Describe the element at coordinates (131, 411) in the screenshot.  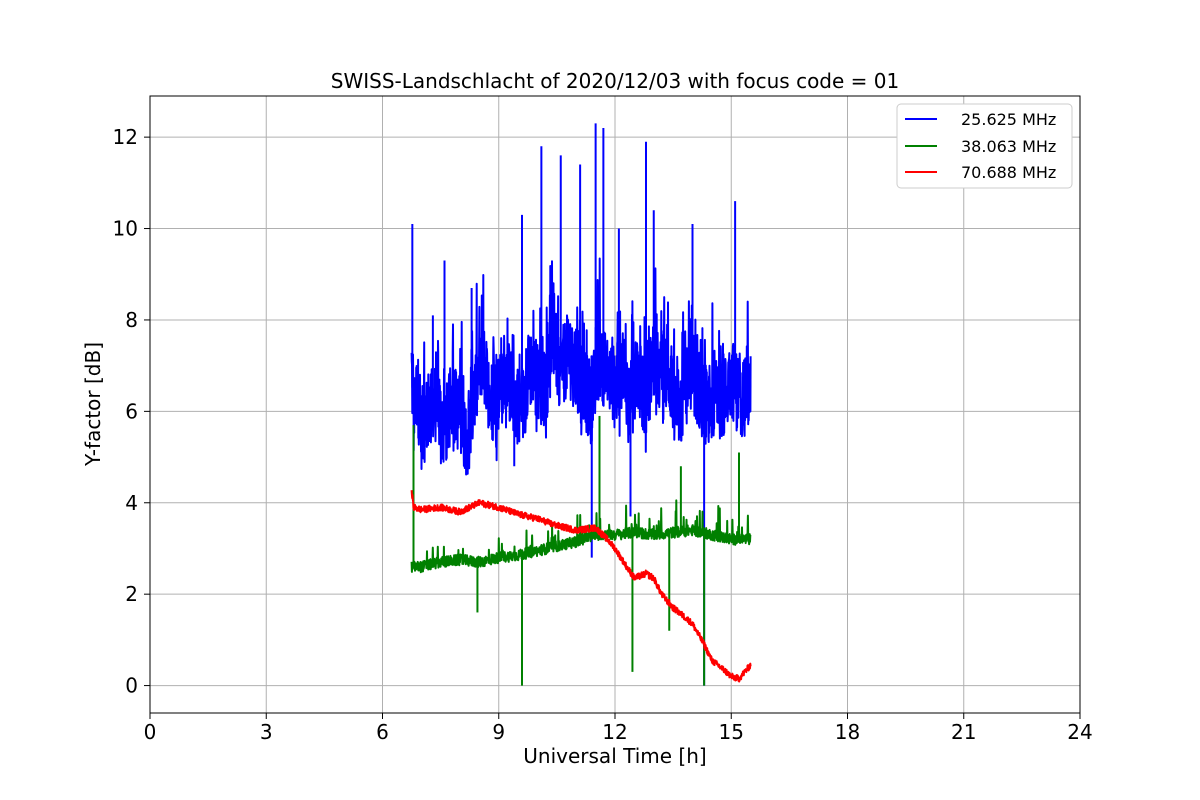
I see `y-tick-label: 6` at that location.